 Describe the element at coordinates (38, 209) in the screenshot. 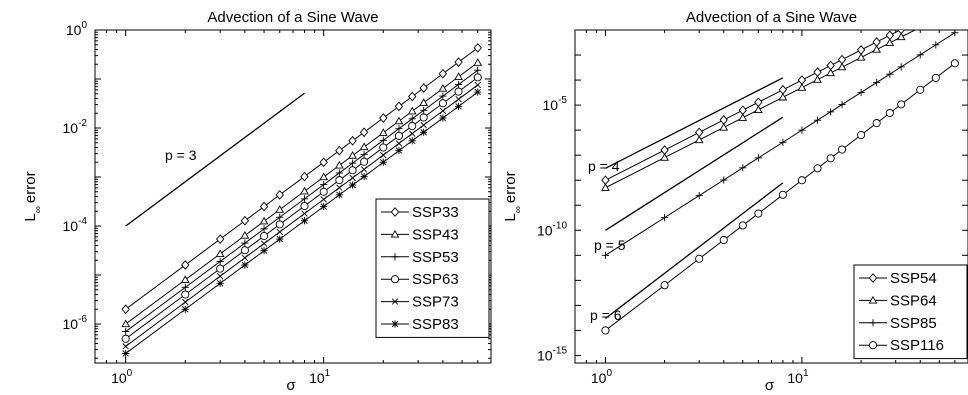

I see `y-axis-label-subscript: ∞` at that location.